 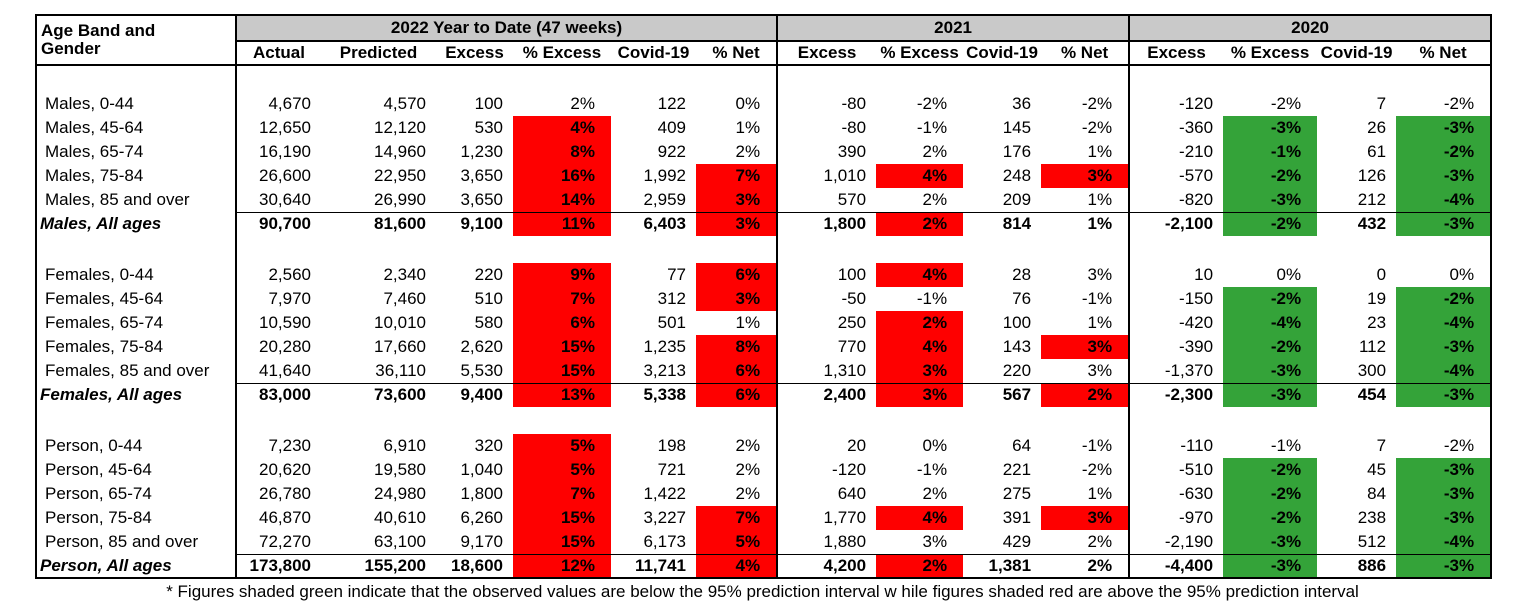 I want to click on cell-ytd-actual: 72,270, so click(x=278, y=542).